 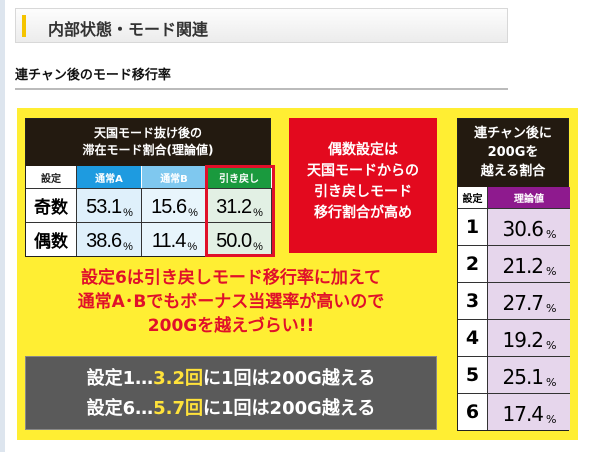 I want to click on setting-label: 5, so click(x=473, y=374).